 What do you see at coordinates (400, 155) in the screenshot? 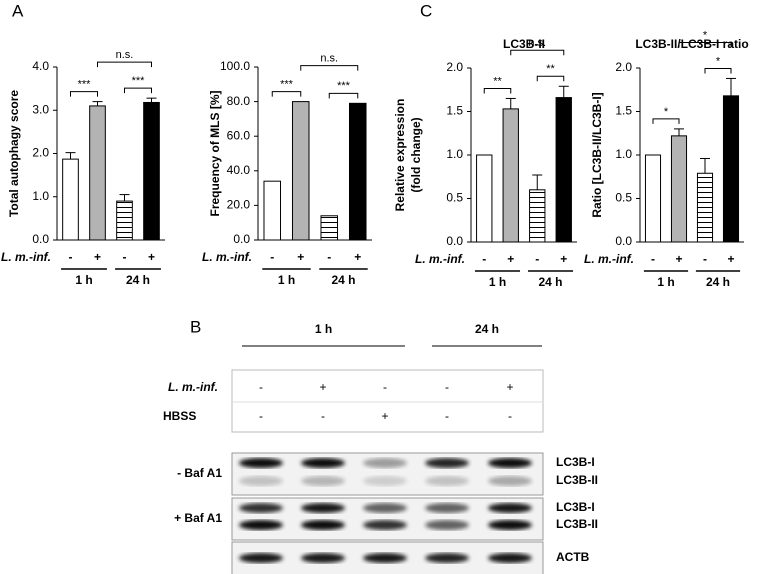
I see `y-axis-label: Relative expression` at bounding box center [400, 155].